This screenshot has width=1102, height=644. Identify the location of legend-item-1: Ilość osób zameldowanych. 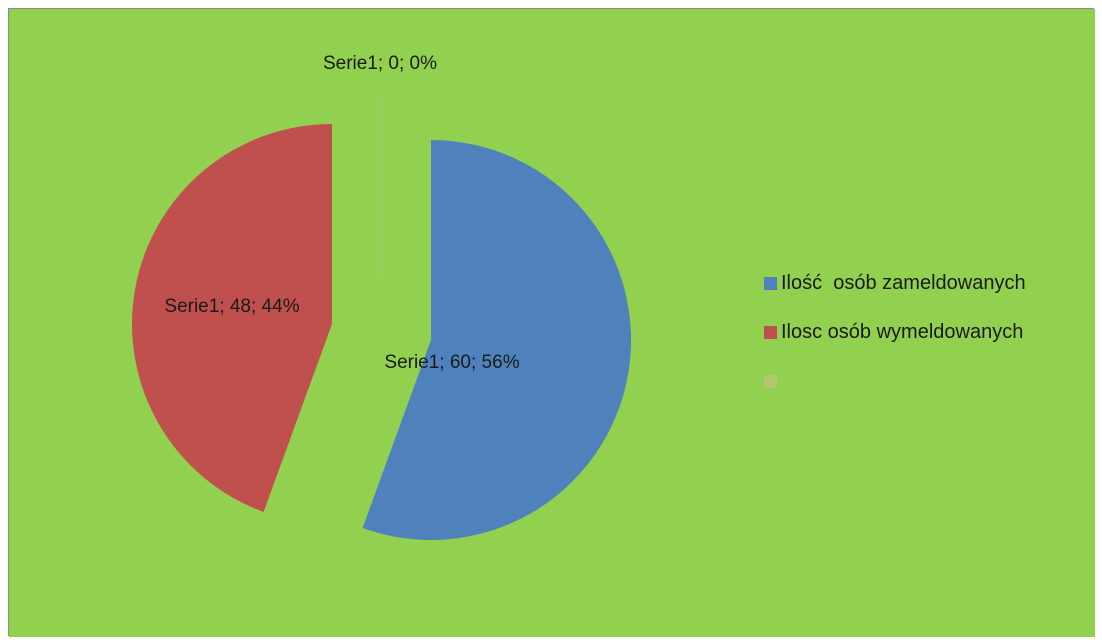
(895, 283).